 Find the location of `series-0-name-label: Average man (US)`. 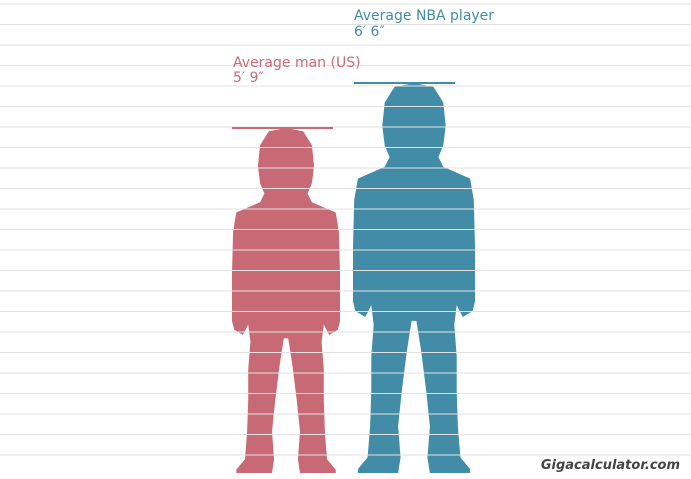

series-0-name-label: Average man (US) is located at coordinates (297, 63).